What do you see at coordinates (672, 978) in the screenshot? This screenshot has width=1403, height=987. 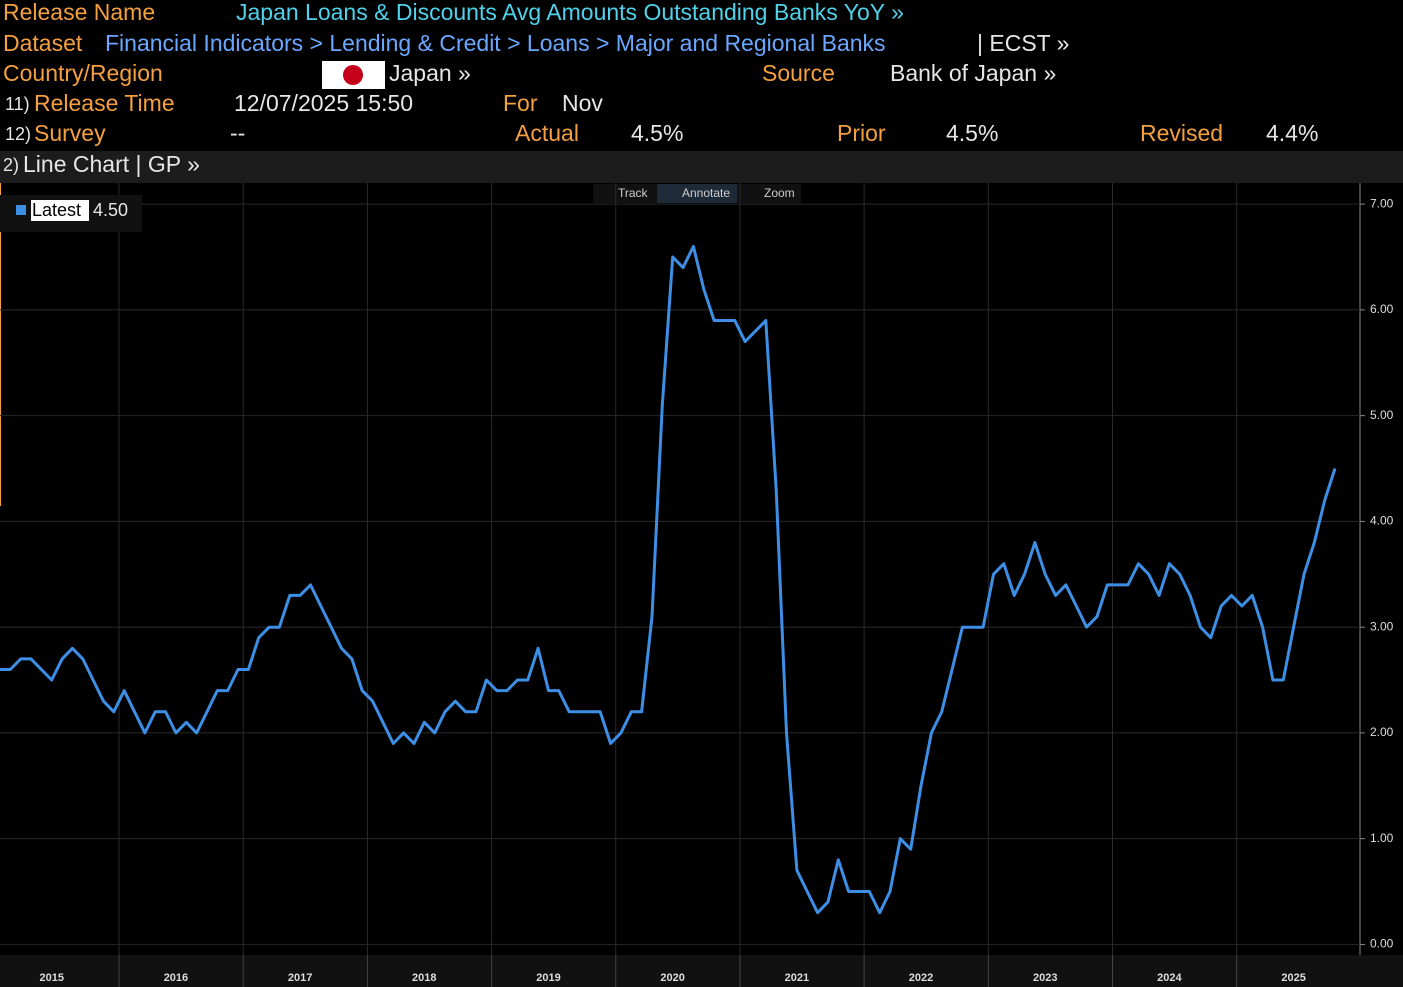 I see `x-tick-label: 2020` at bounding box center [672, 978].